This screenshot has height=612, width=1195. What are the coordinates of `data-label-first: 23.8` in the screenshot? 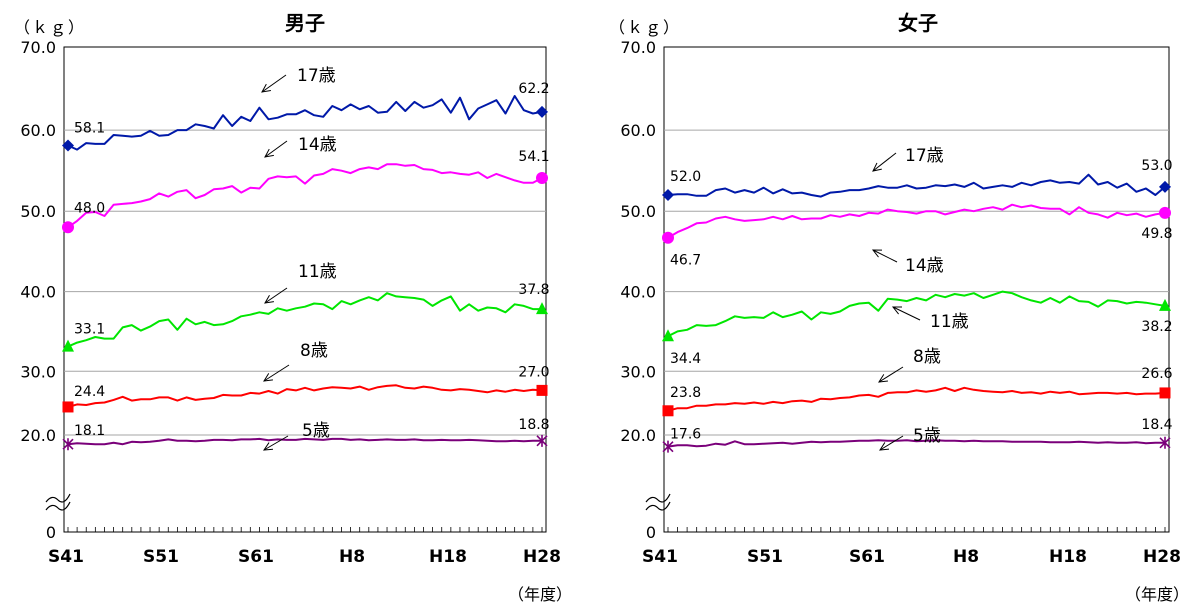 It's located at (685, 393).